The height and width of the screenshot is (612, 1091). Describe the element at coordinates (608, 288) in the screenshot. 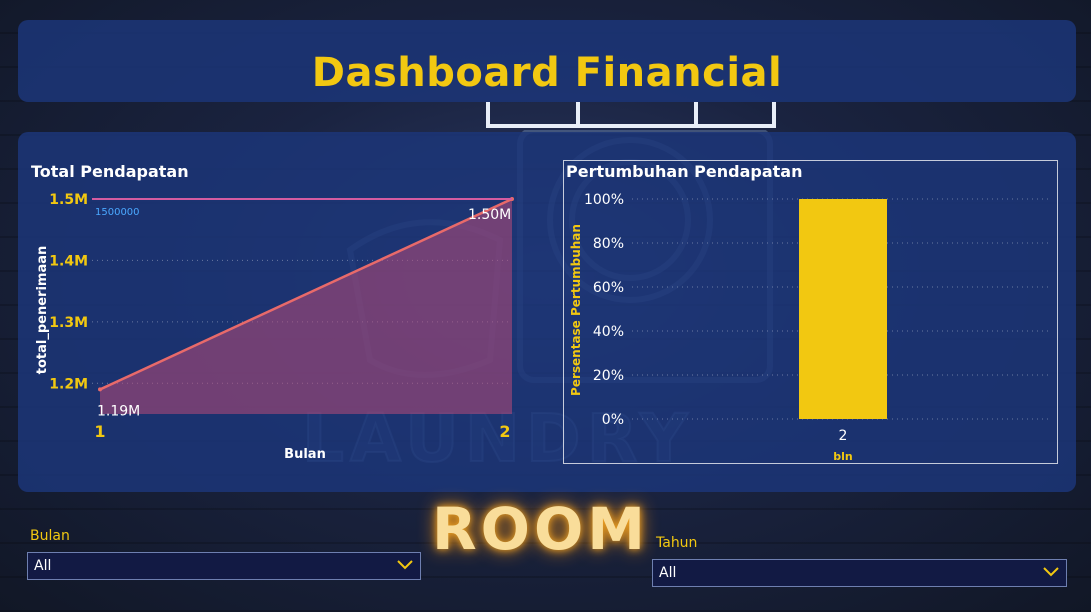

I see `y-tick-label: 60%` at that location.